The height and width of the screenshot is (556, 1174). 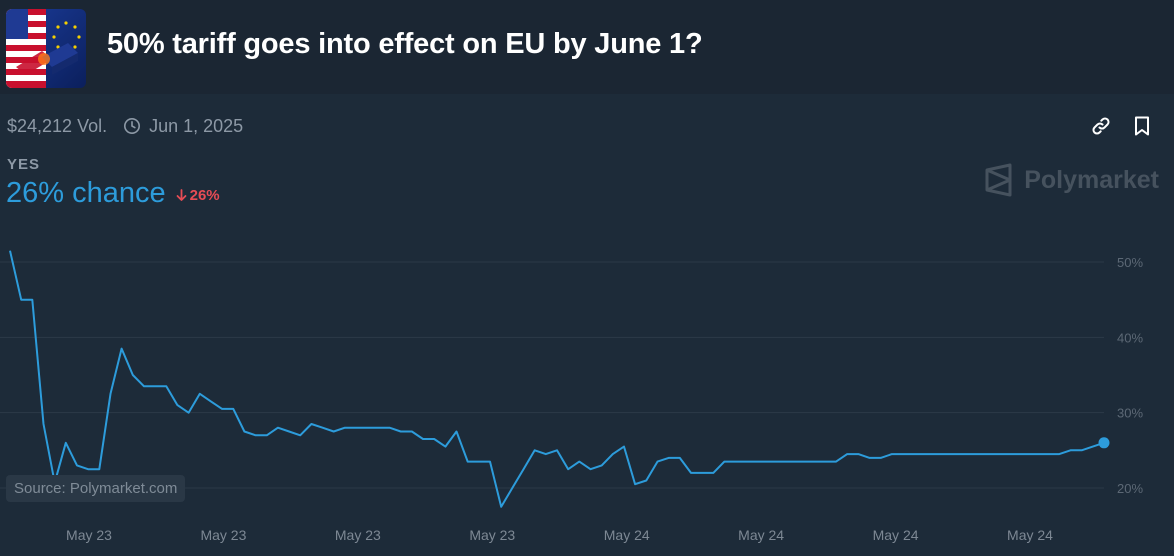 What do you see at coordinates (1130, 337) in the screenshot?
I see `y-tick-label: 40%` at bounding box center [1130, 337].